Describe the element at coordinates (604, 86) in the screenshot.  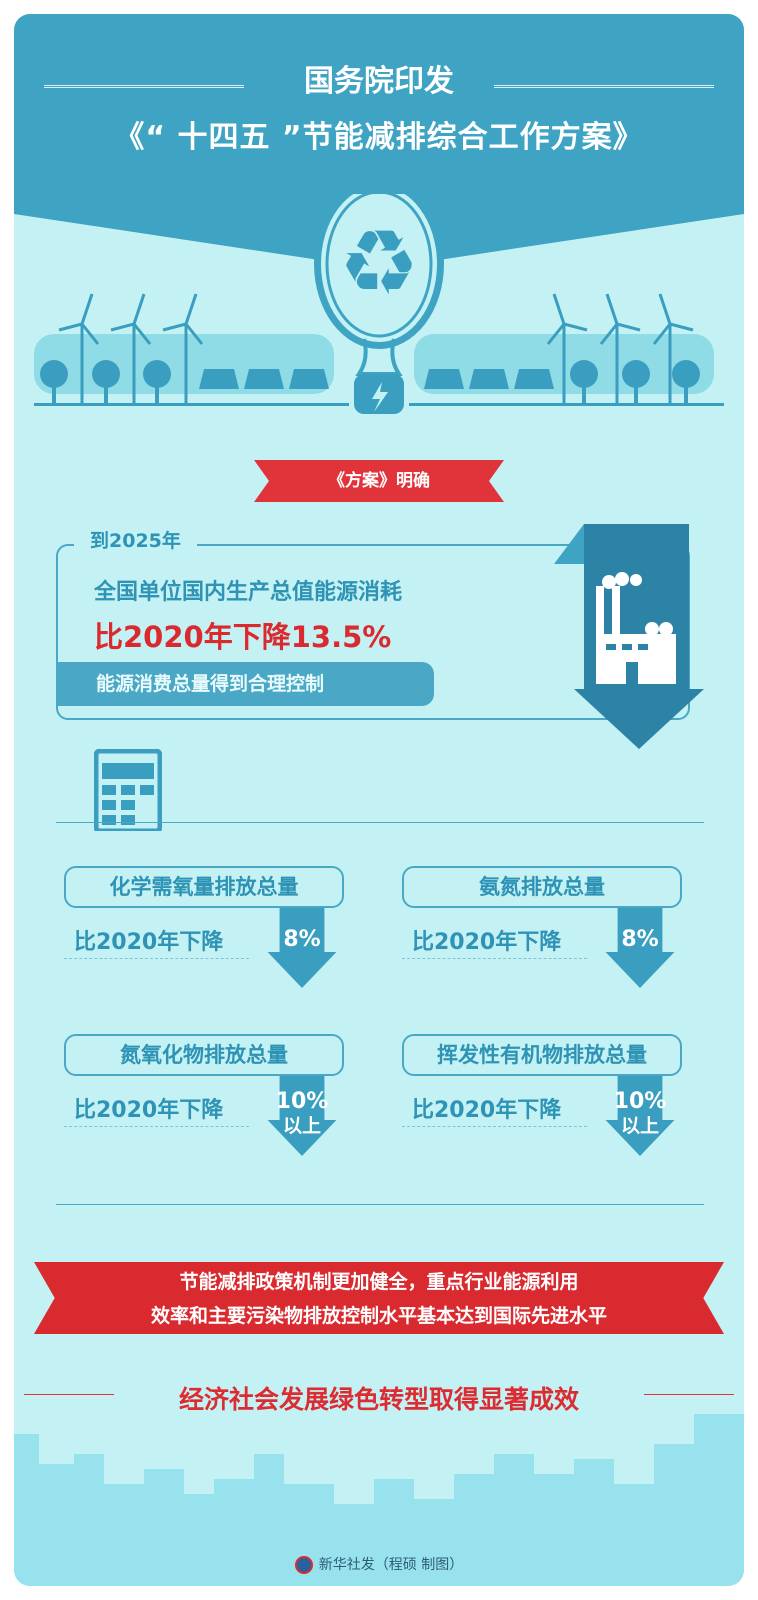
I see `title-divider-right` at that location.